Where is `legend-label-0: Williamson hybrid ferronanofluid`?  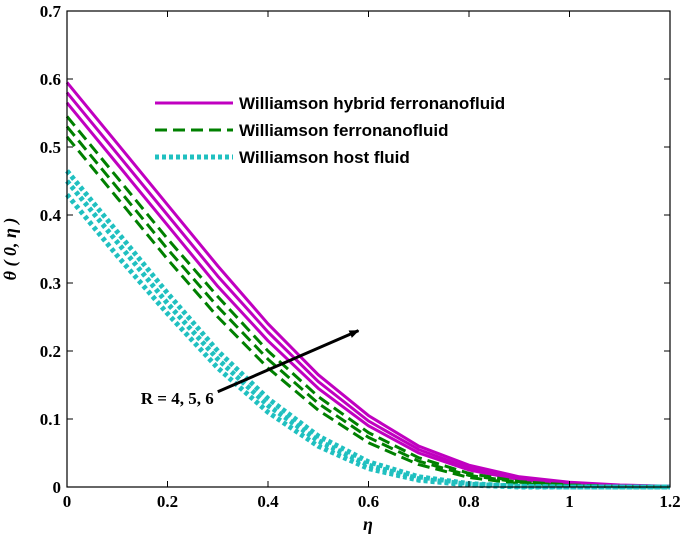 legend-label-0: Williamson hybrid ferronanofluid is located at coordinates (372, 103).